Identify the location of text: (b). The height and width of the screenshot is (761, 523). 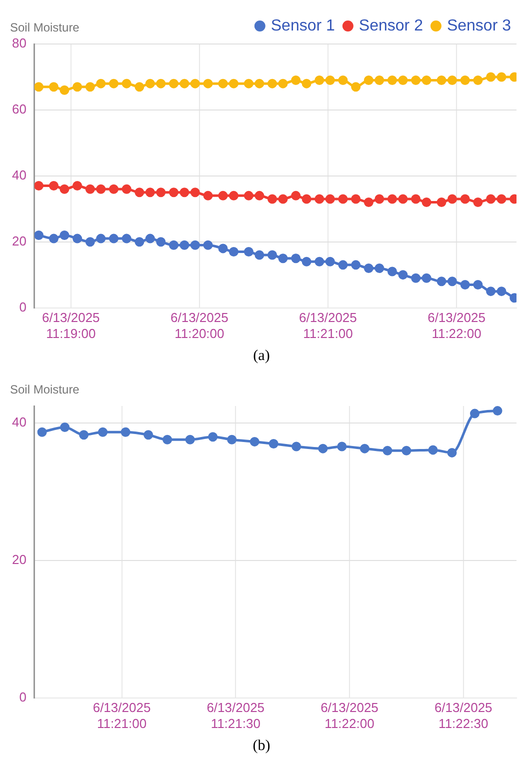
(262, 746).